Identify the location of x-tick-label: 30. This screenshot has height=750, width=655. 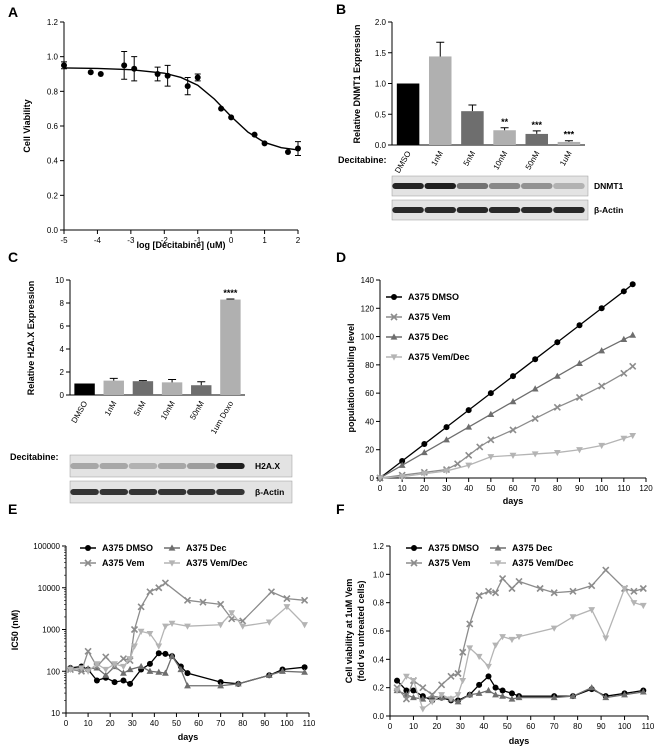
(460, 726).